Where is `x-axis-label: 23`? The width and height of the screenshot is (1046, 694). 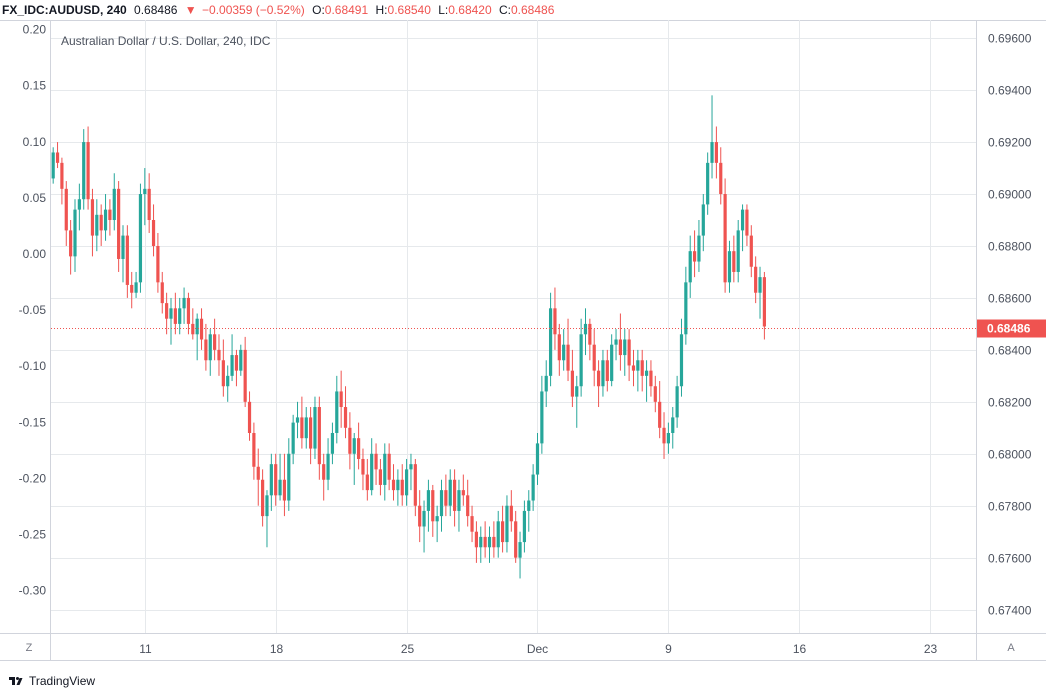
x-axis-label: 23 is located at coordinates (931, 649).